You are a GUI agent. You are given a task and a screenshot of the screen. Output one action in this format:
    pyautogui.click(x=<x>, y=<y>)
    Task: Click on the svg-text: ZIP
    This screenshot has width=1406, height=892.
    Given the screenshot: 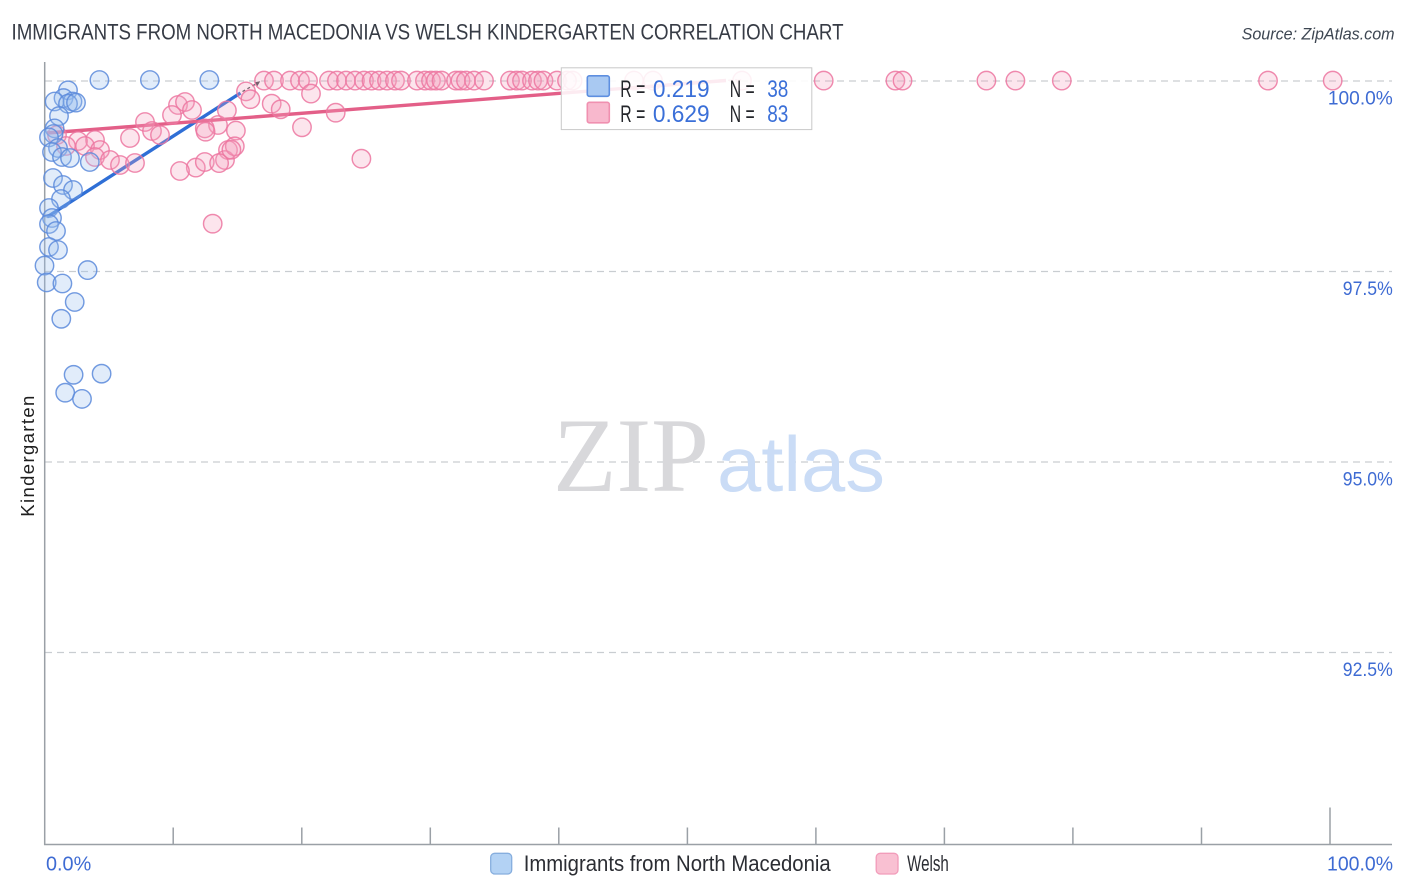 What is the action you would take?
    pyautogui.click(x=631, y=455)
    